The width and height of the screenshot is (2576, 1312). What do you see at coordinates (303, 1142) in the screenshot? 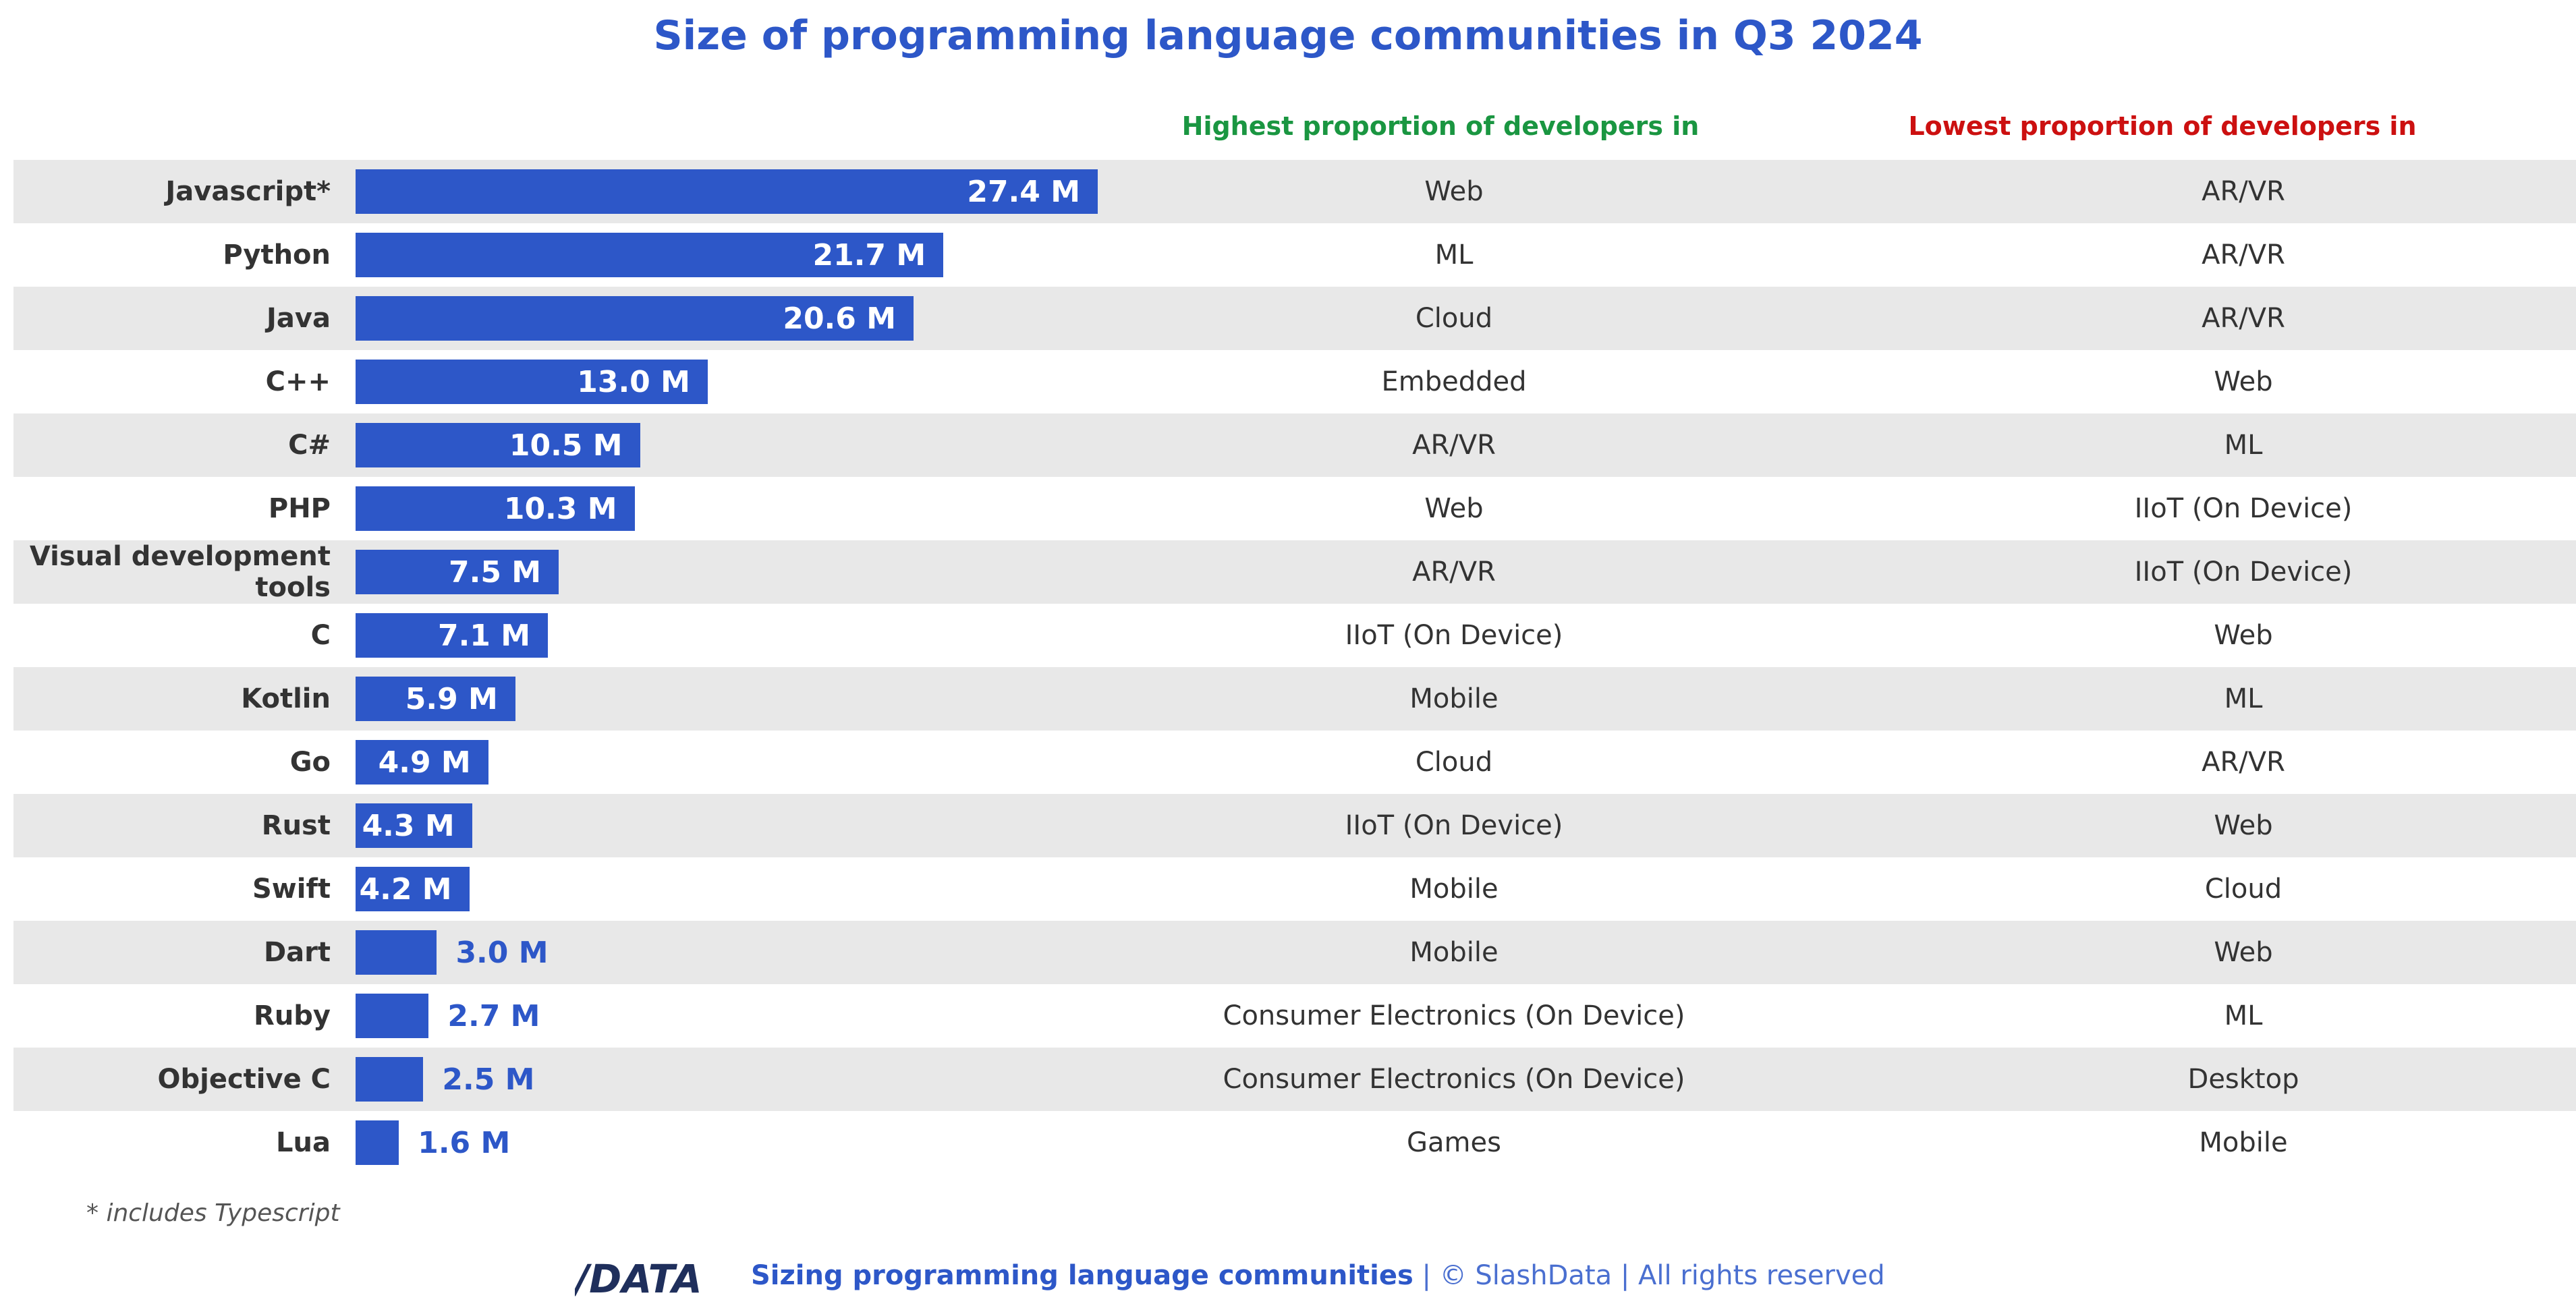
I see `language-label: Lua` at bounding box center [303, 1142].